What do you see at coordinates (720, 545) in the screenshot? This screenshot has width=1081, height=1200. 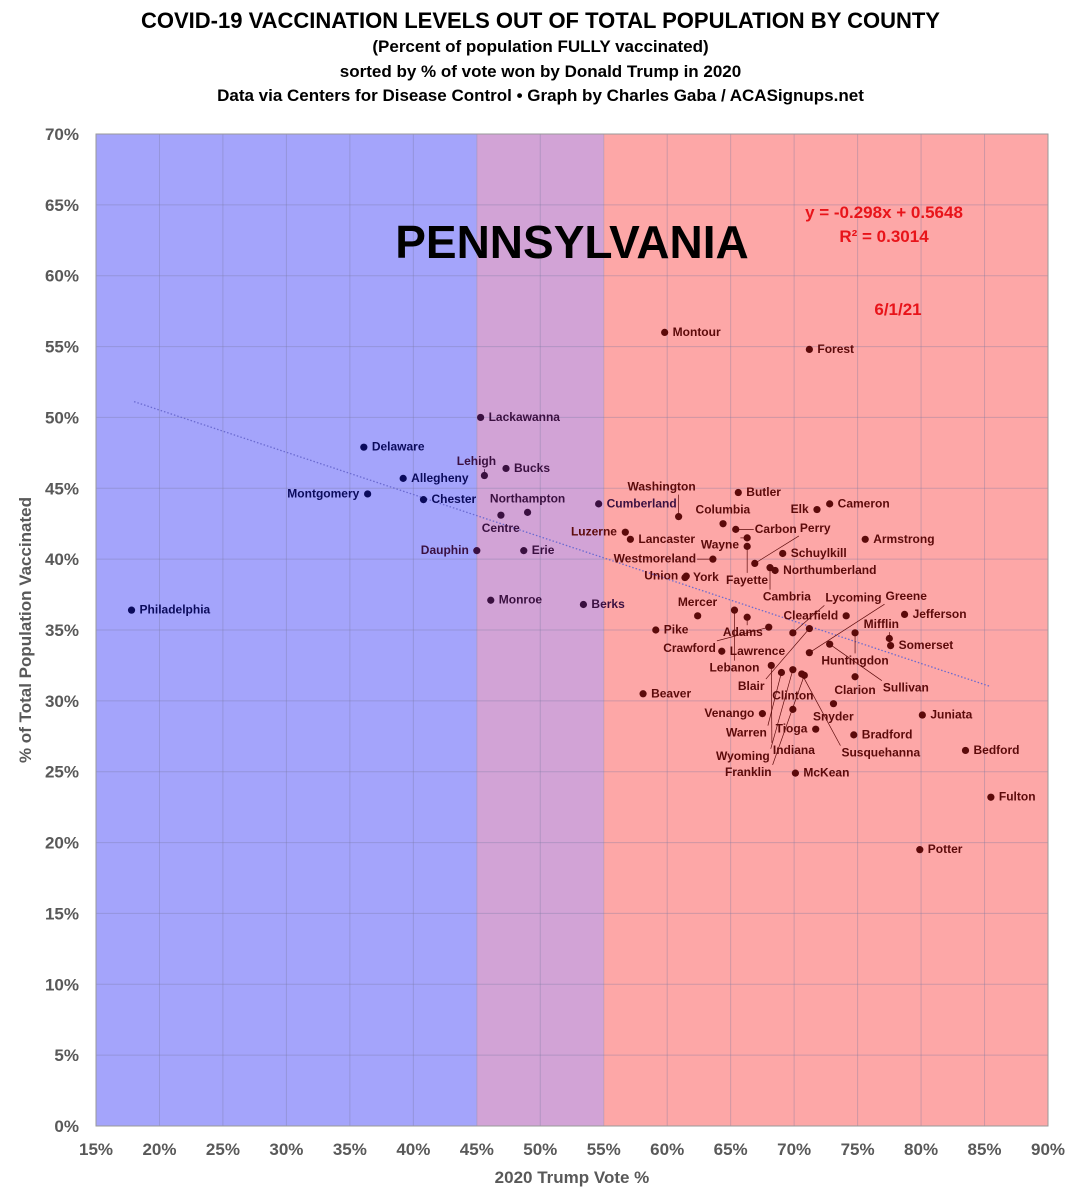 I see `data-label: Wayne` at bounding box center [720, 545].